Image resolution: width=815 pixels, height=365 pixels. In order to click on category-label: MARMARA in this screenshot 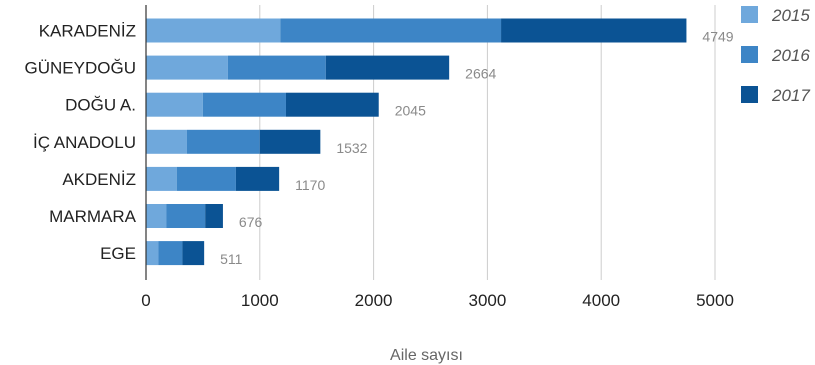, I will do `click(93, 216)`.